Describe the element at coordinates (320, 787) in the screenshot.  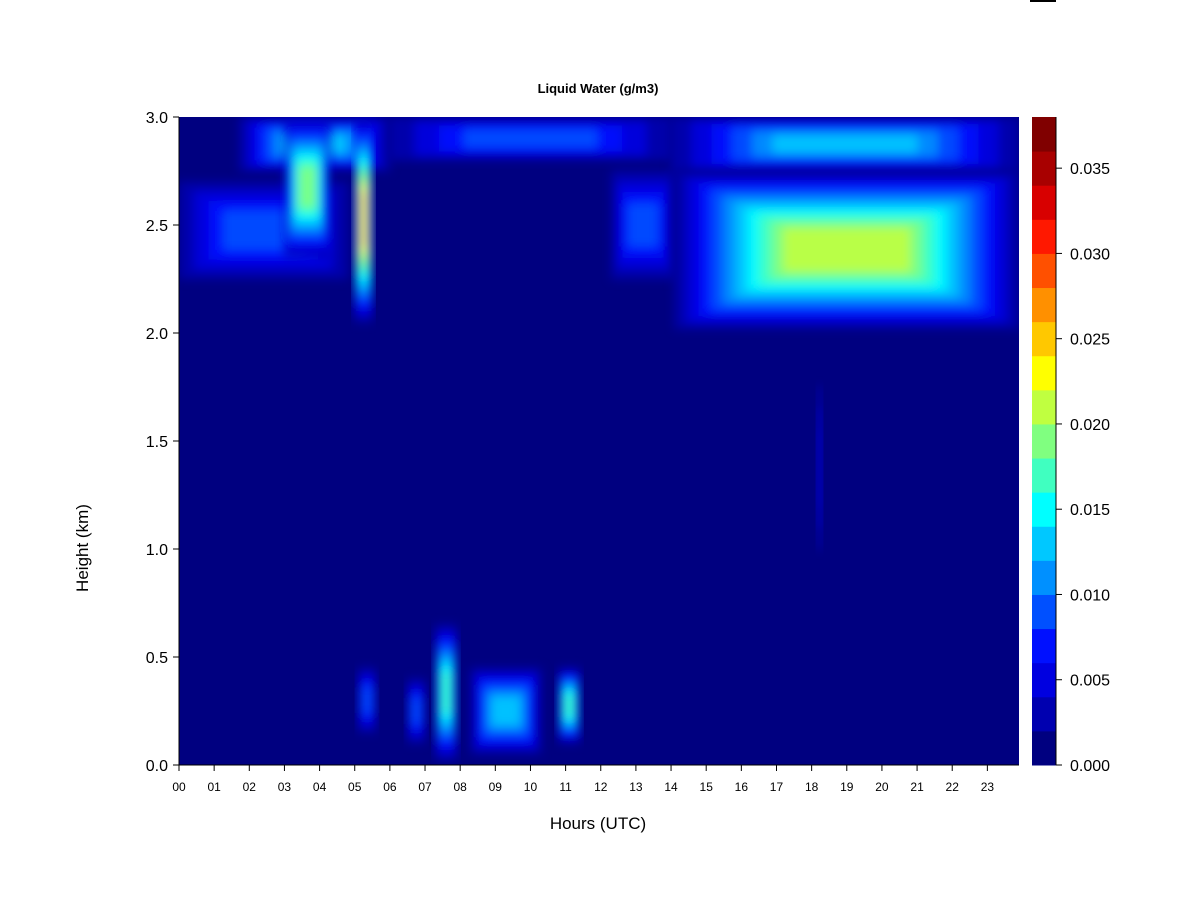
I see `x-tick-label: 04` at that location.